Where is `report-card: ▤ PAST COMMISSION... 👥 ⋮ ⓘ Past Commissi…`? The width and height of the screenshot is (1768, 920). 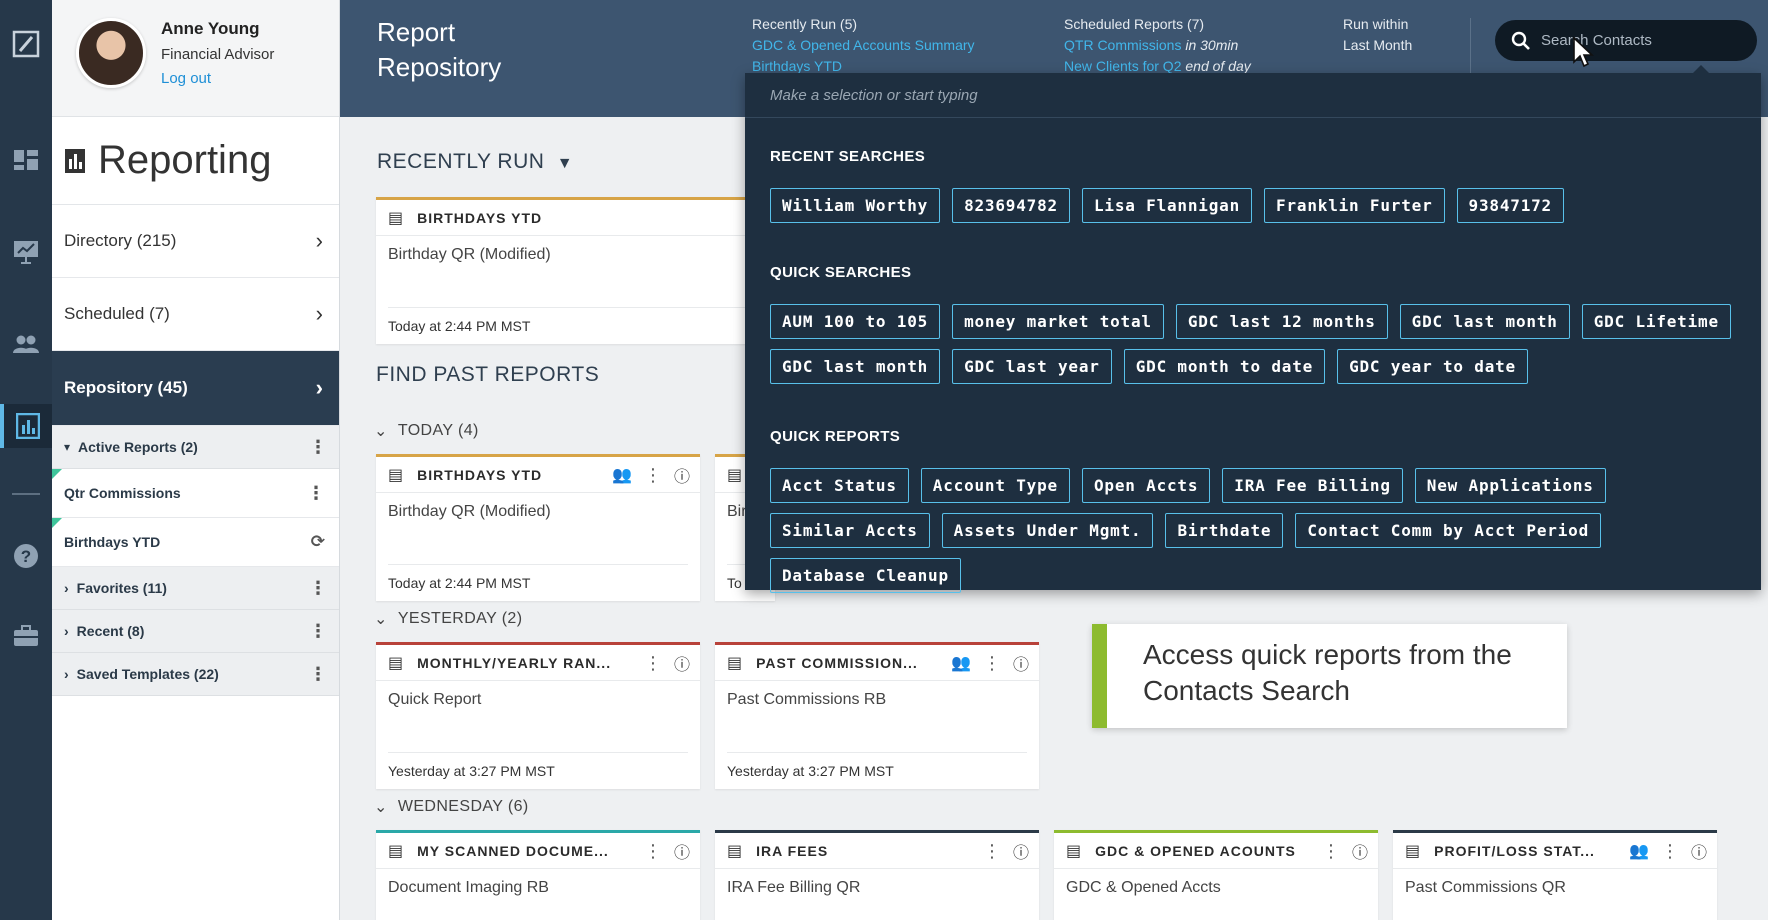
report-card: ▤ PAST COMMISSION... 👥 ⋮ ⓘ Past Commissi… is located at coordinates (877, 715).